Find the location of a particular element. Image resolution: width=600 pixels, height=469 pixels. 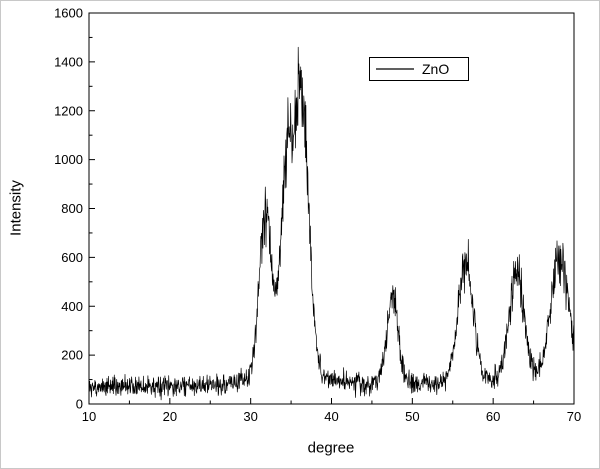

y-tick-label: 1400 is located at coordinates (68, 61).